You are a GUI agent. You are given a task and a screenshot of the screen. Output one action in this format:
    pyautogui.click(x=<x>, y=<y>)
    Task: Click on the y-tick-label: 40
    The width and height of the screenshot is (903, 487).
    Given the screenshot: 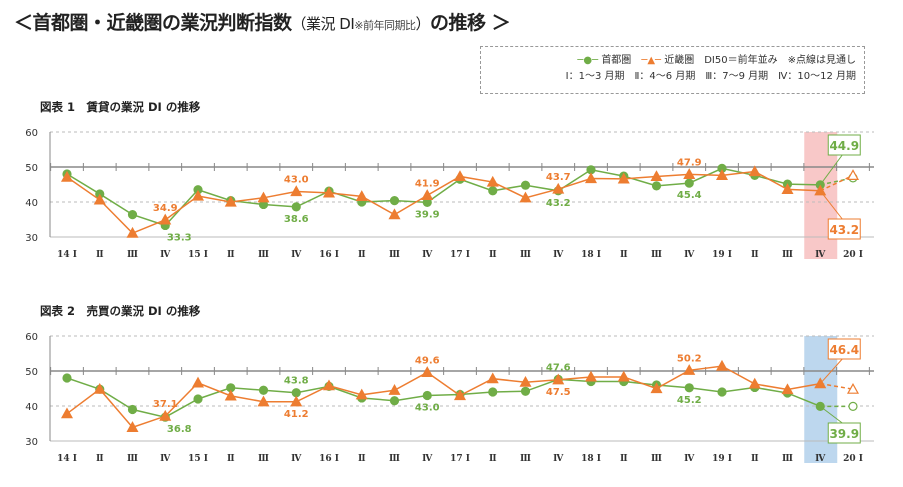 What is the action you would take?
    pyautogui.click(x=31, y=407)
    